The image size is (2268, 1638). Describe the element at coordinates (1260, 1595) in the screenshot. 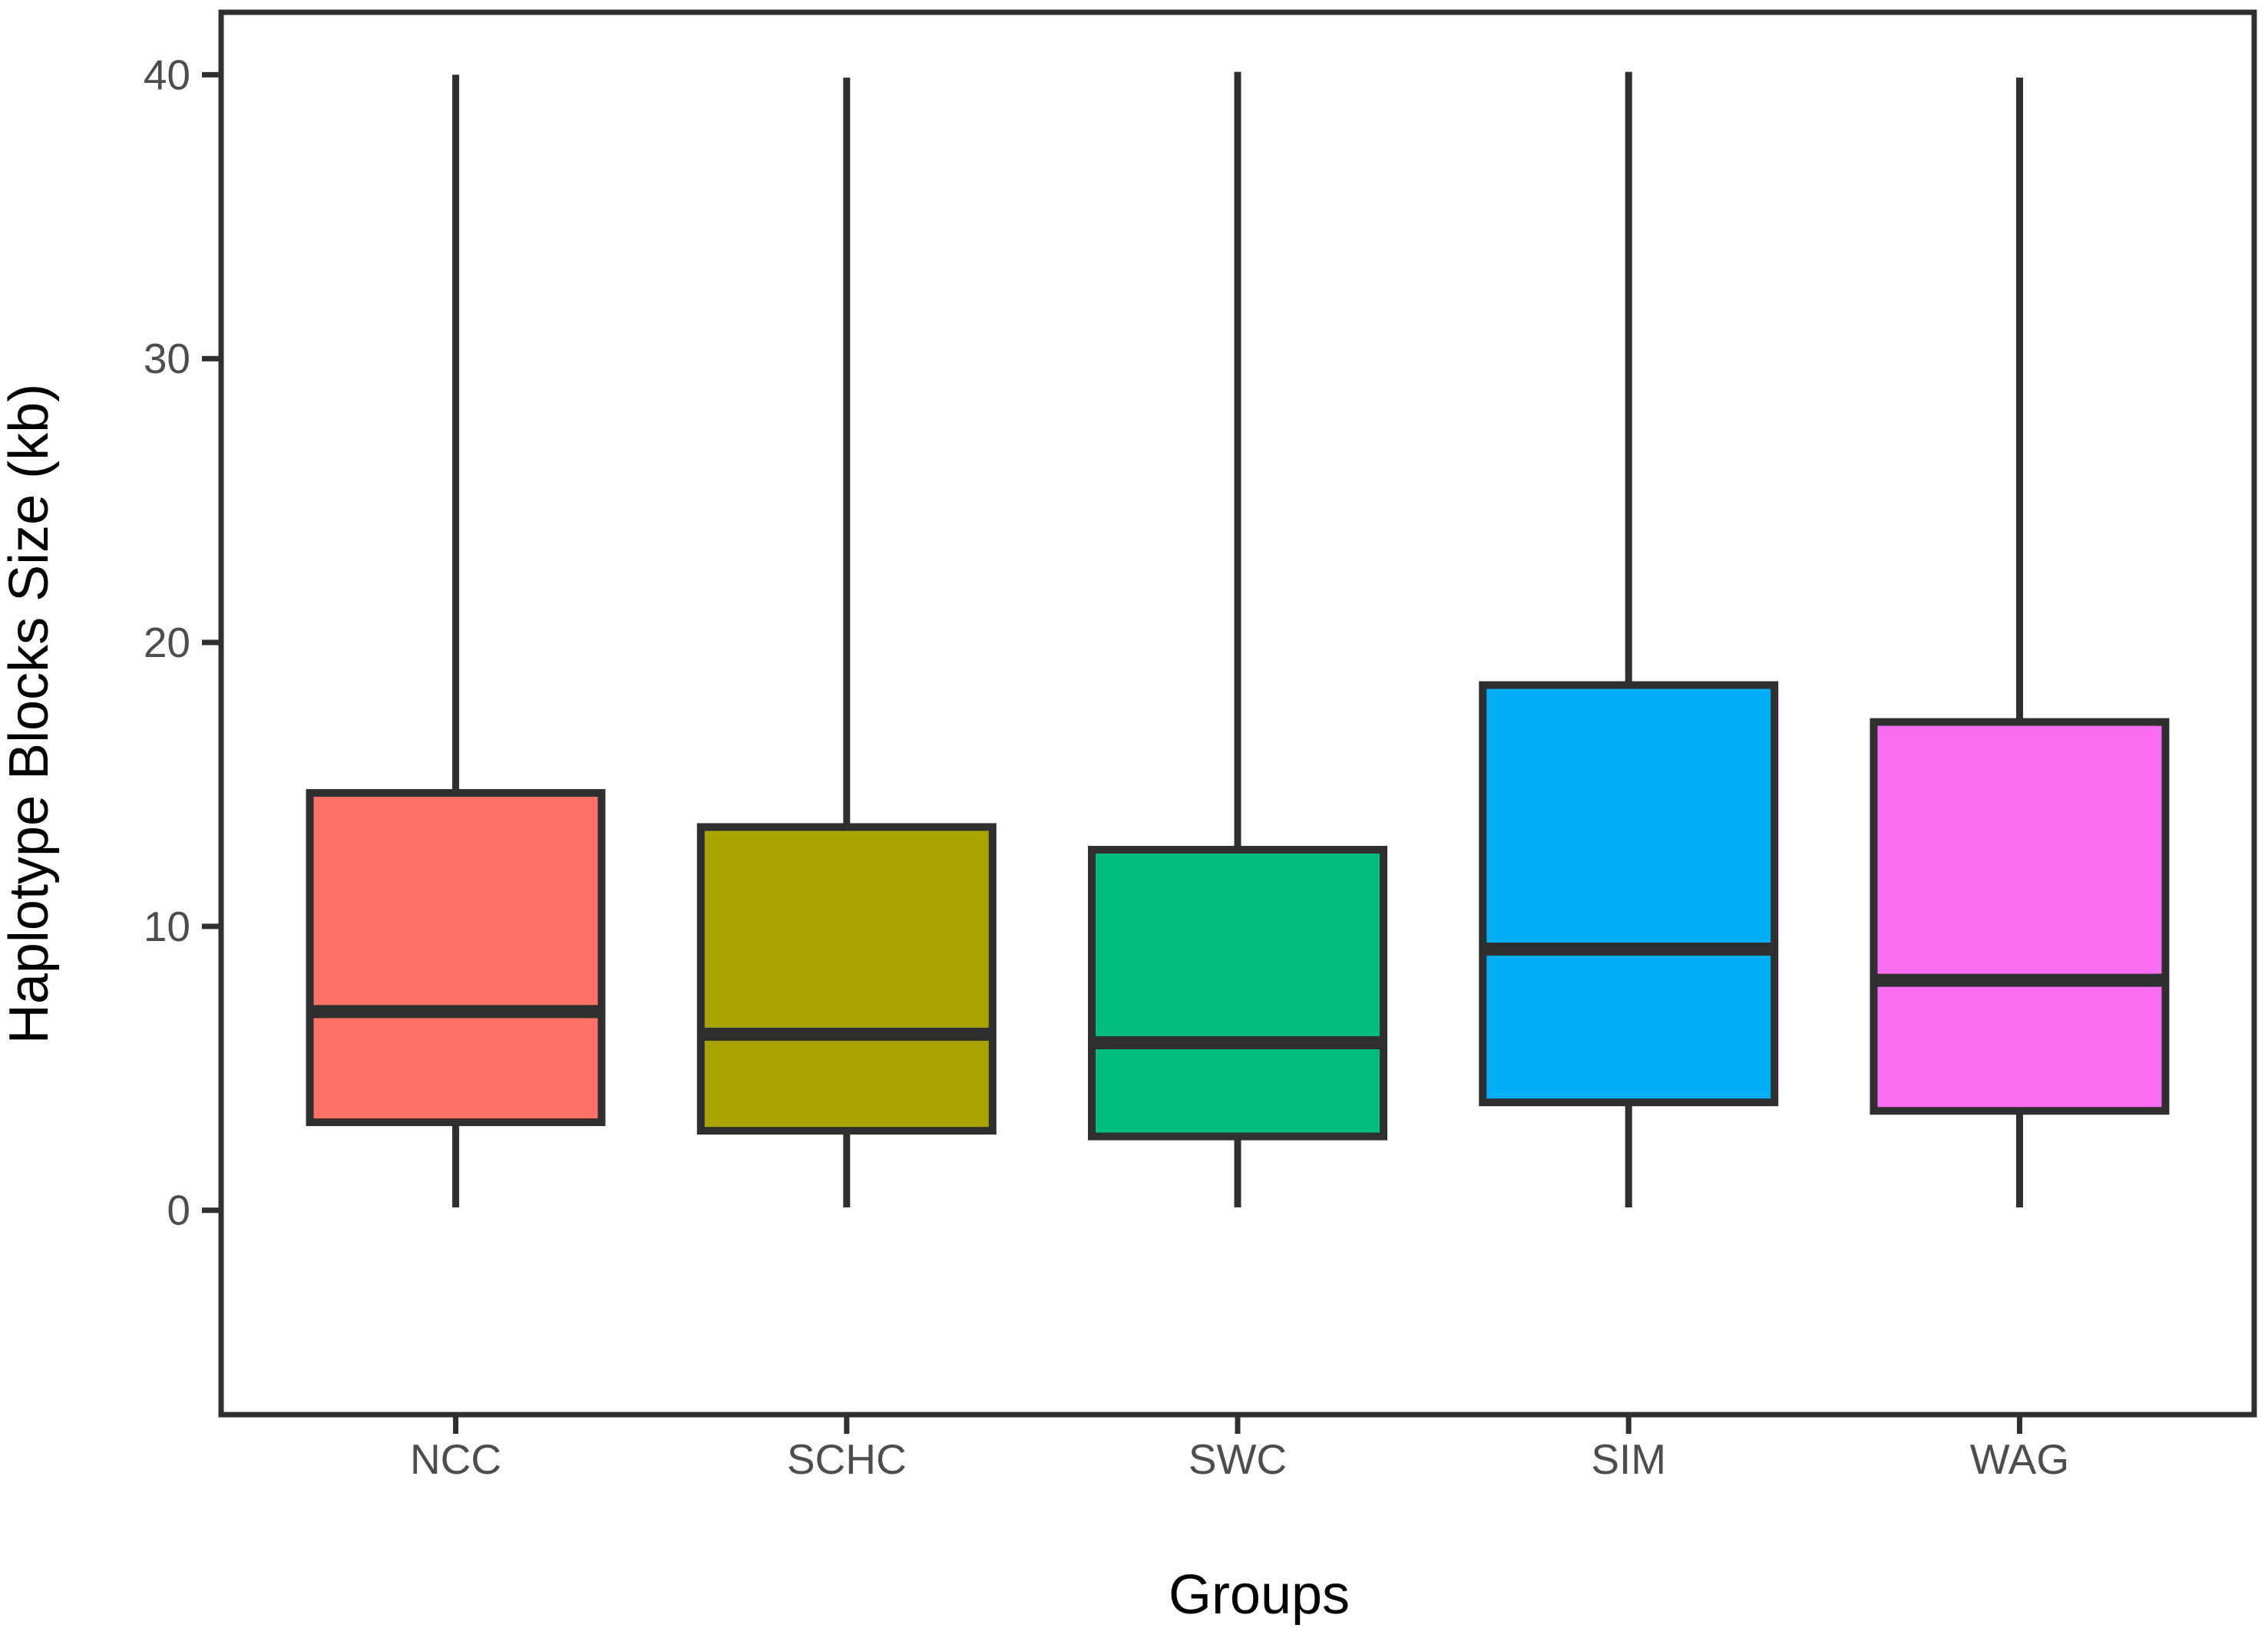

I see `x-axis-title: Groups` at that location.